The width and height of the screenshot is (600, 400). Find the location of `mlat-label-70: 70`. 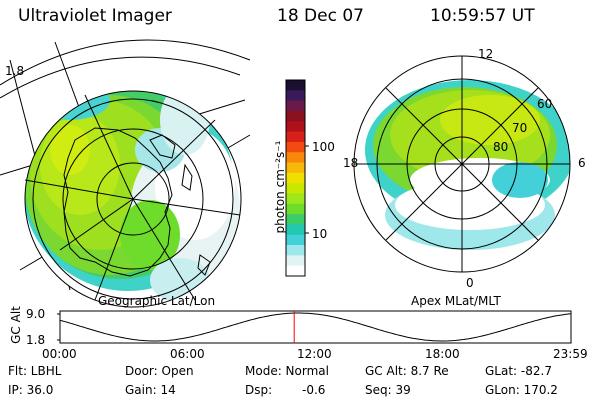

mlat-label-70: 70 is located at coordinates (520, 128).